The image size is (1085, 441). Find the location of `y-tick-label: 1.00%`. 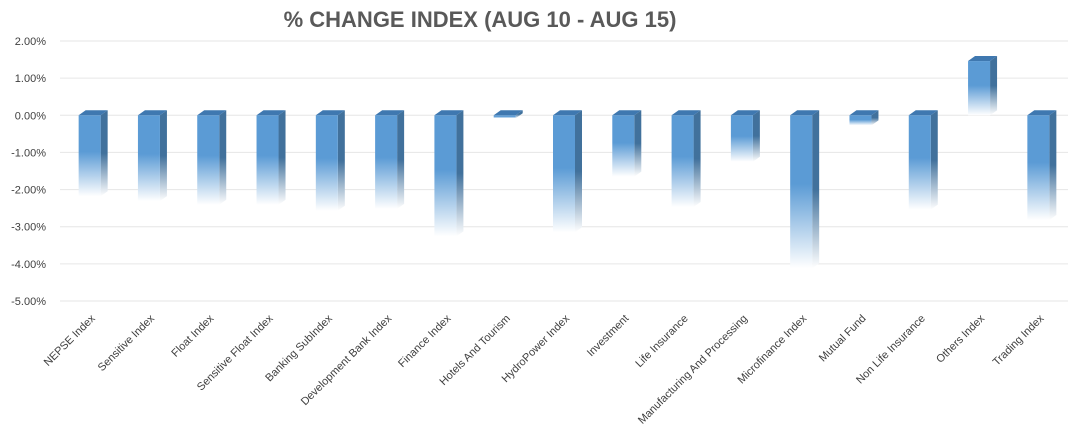

y-tick-label: 1.00% is located at coordinates (30, 79).